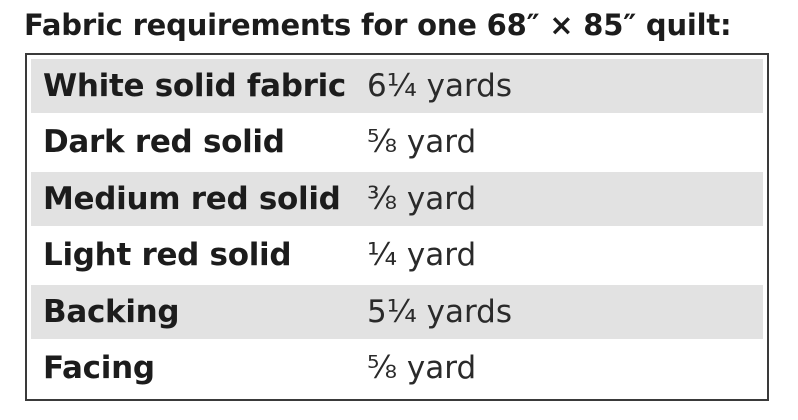 The image size is (798, 420). I want to click on fabric-label: Backing, so click(111, 311).